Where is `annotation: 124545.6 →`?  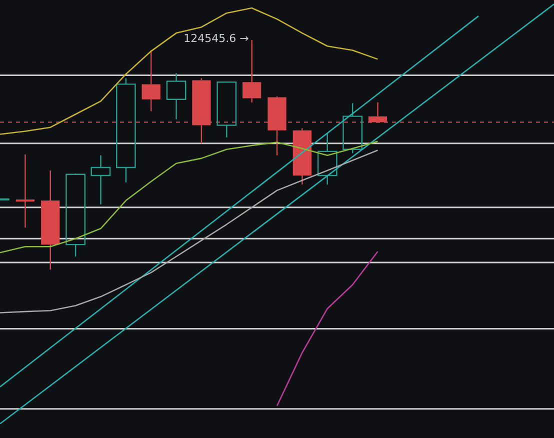
annotation: 124545.6 → is located at coordinates (216, 39).